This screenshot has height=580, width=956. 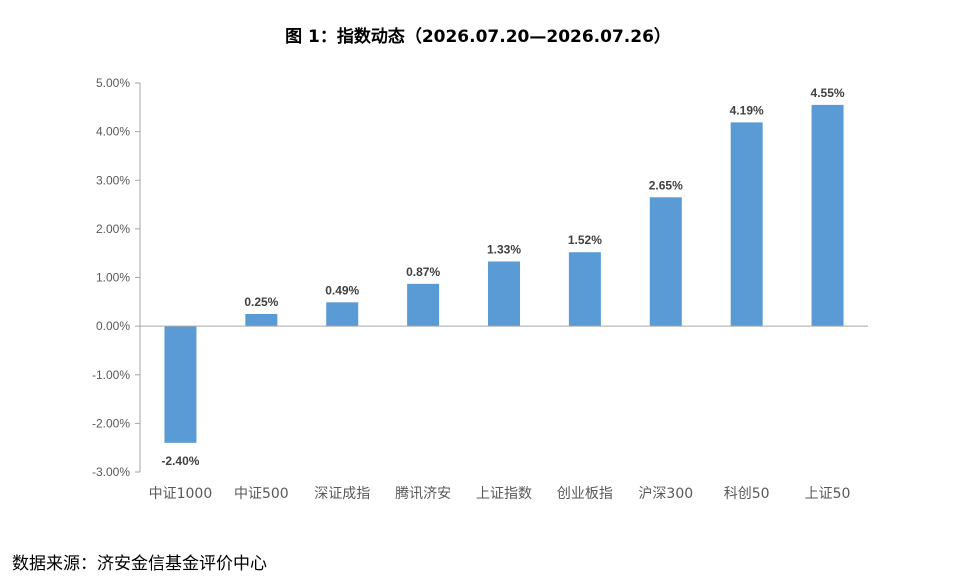 What do you see at coordinates (180, 461) in the screenshot?
I see `data-label: -2.40%` at bounding box center [180, 461].